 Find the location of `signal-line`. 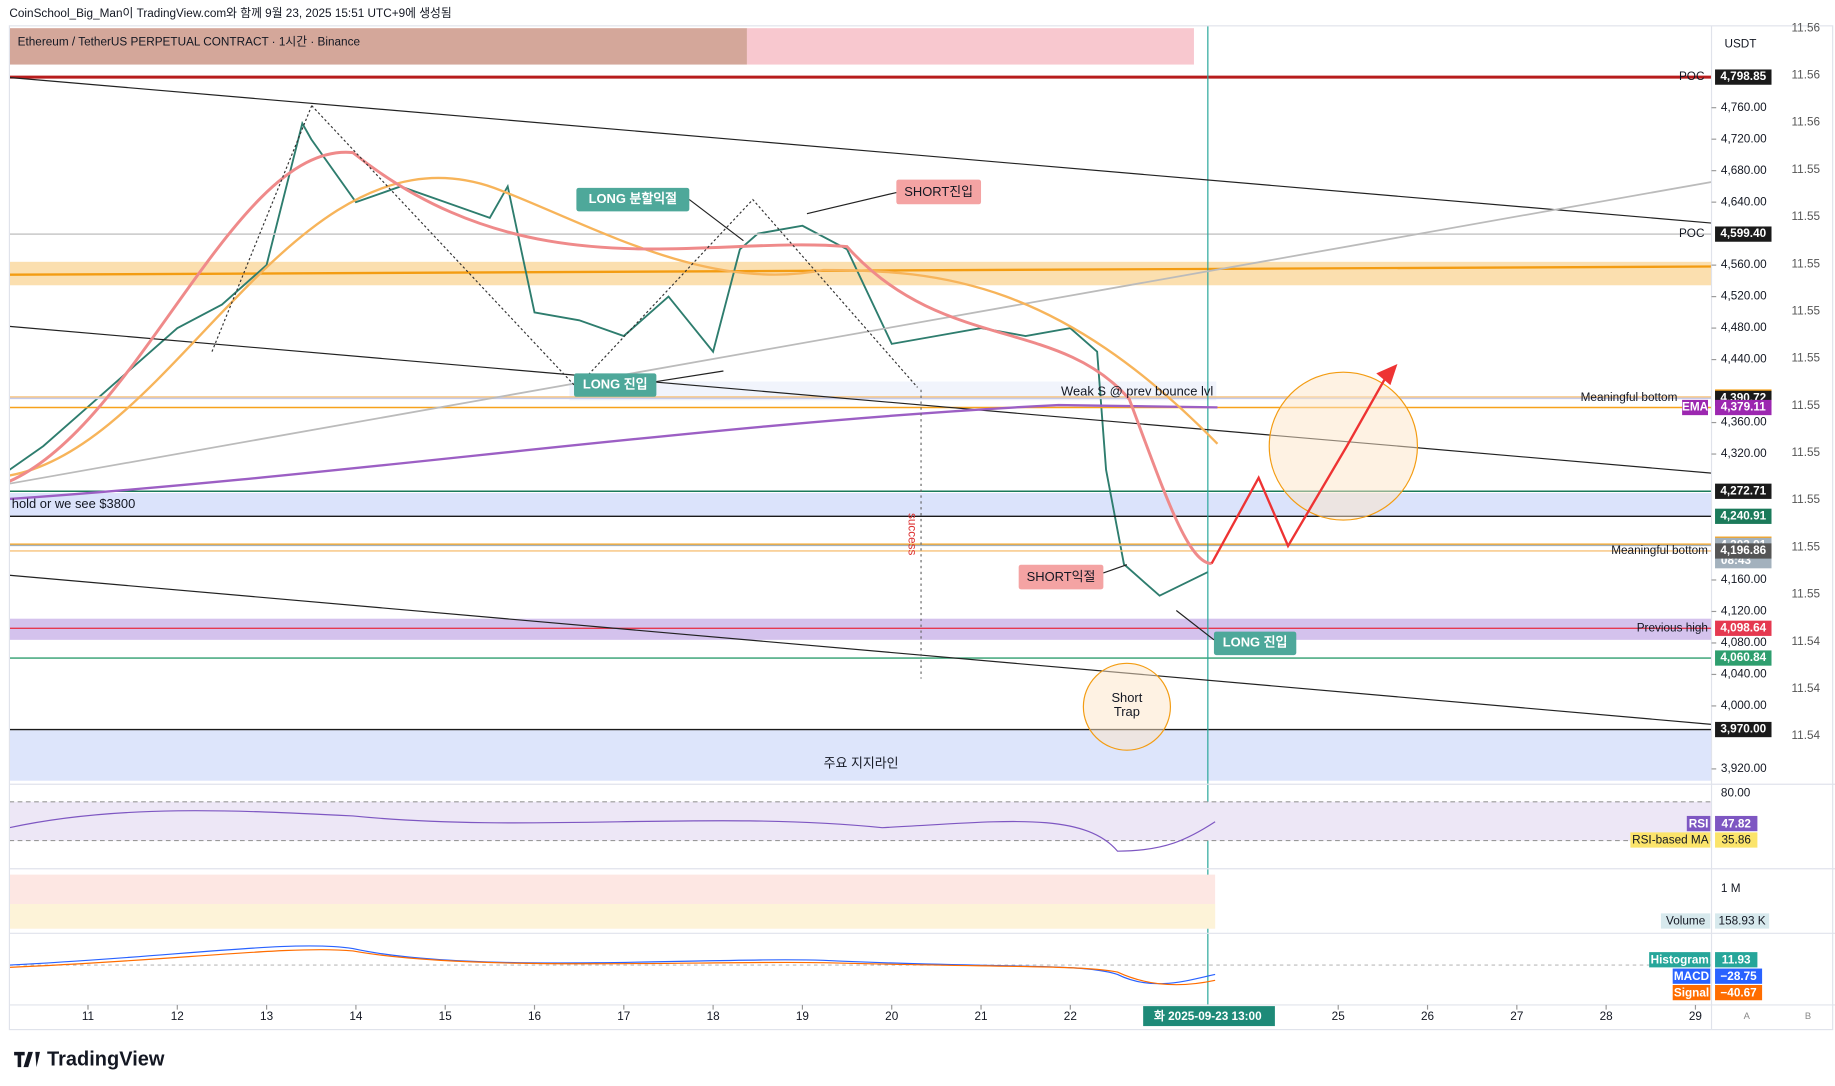

signal-line is located at coordinates (612, 967).